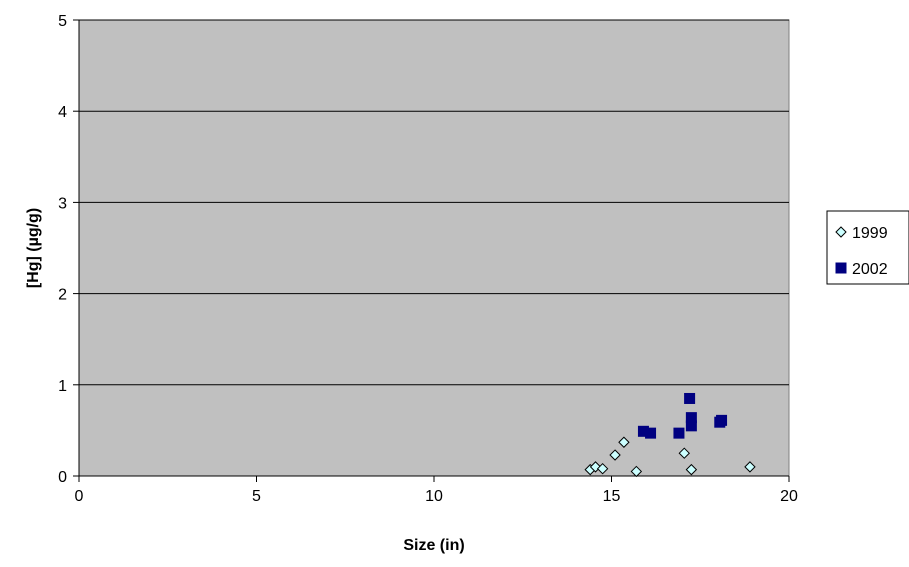 This screenshot has width=909, height=567. I want to click on x-tick-label: 15, so click(612, 496).